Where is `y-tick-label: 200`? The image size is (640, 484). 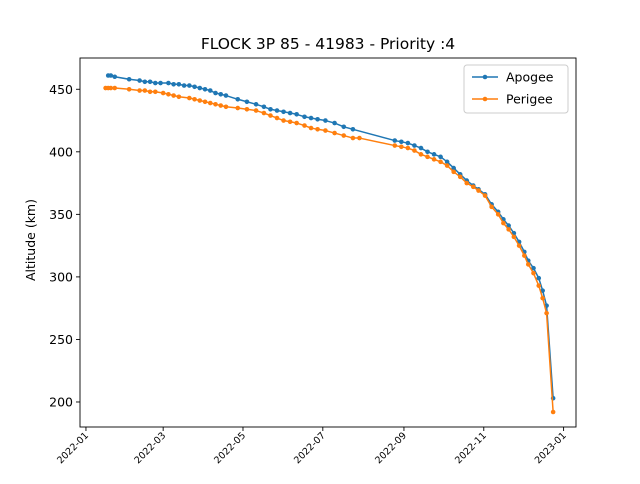
y-tick-label: 200 is located at coordinates (61, 401).